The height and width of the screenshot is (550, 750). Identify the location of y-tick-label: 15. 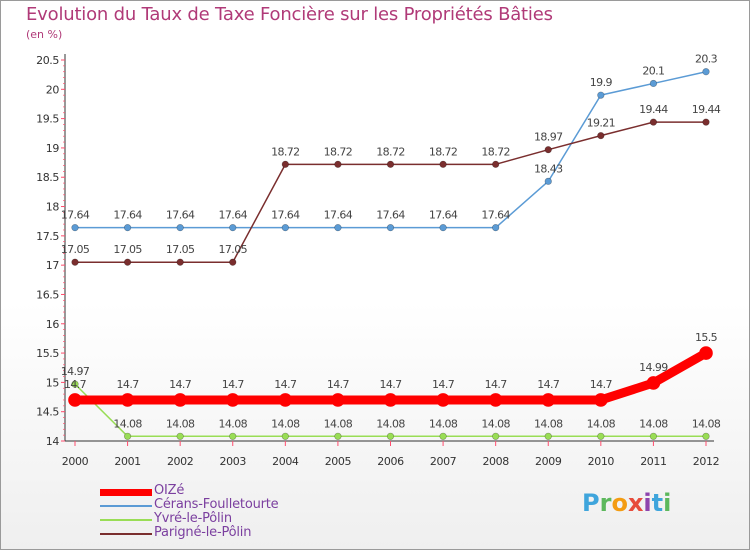
(53, 382).